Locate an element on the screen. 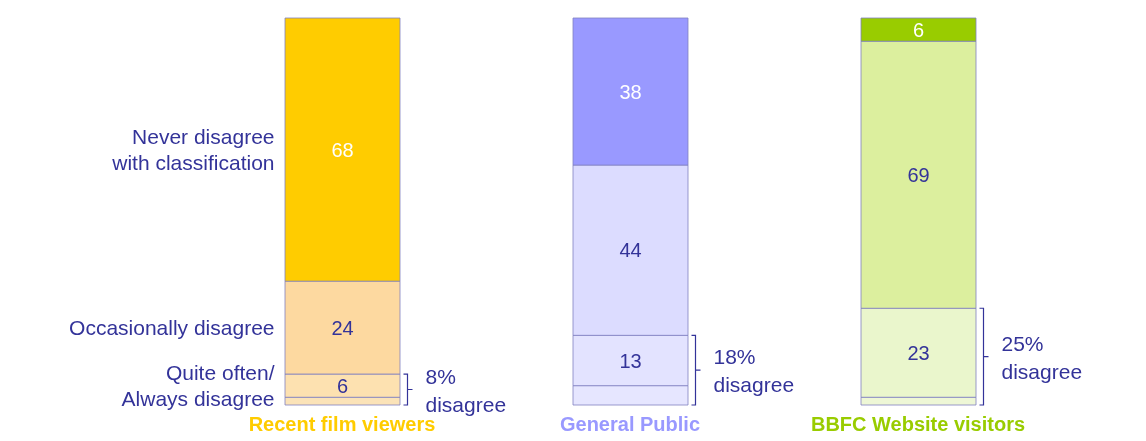 The width and height of the screenshot is (1146, 441). x-tick-label: BBFC Website visitors is located at coordinates (918, 424).